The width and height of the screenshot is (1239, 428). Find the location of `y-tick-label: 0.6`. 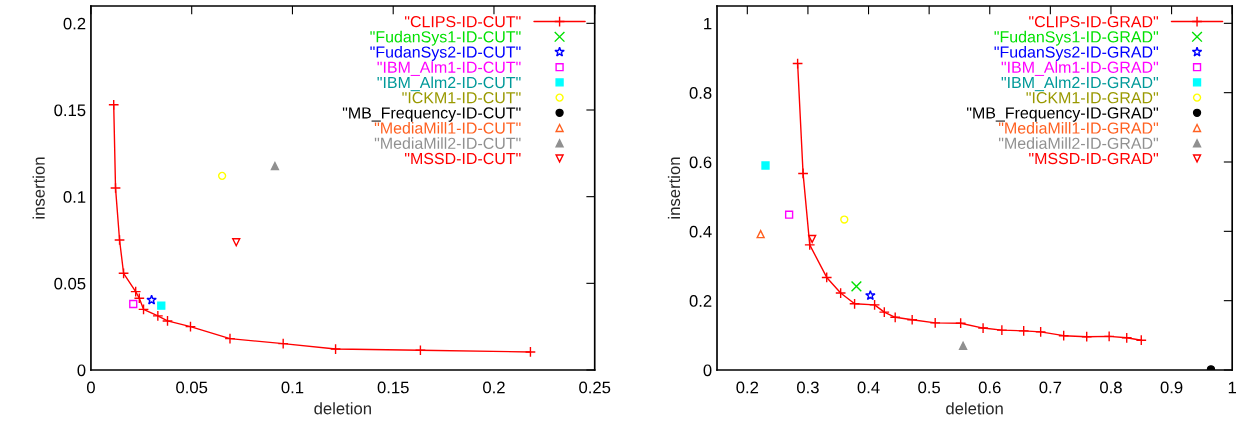

y-tick-label: 0.6 is located at coordinates (700, 162).